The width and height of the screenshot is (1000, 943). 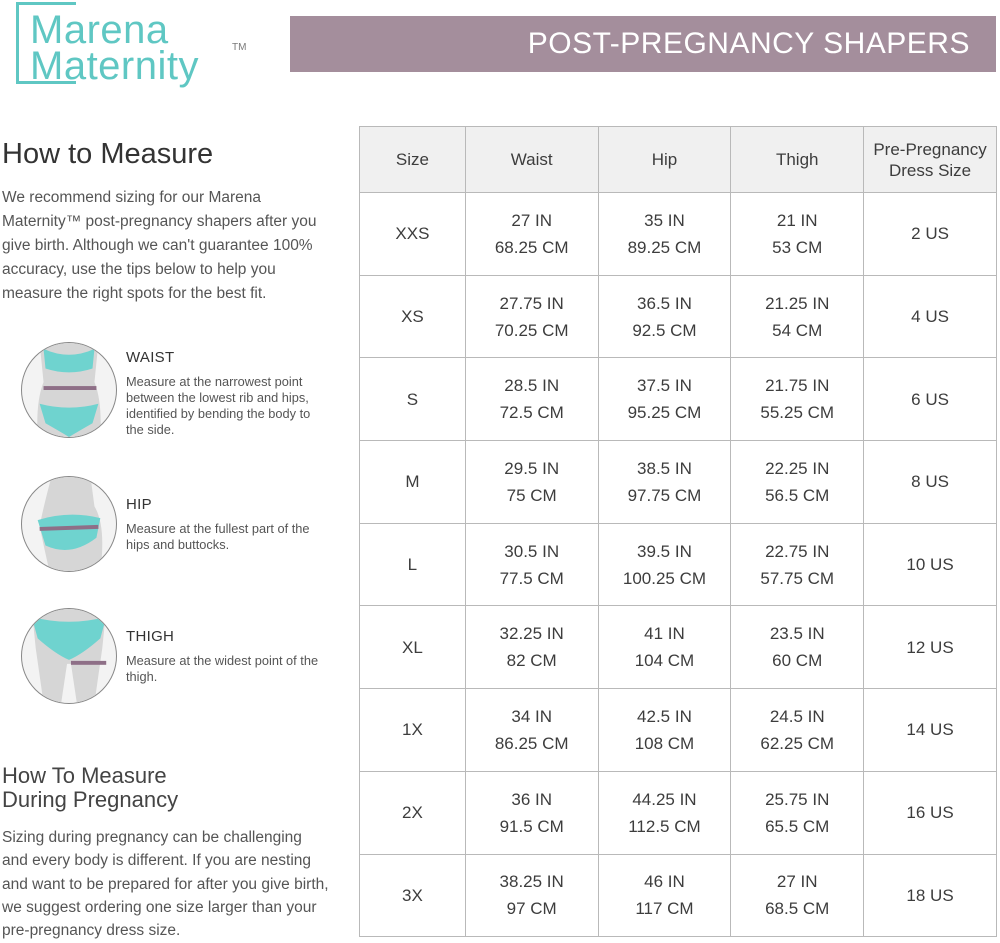 I want to click on thigh-cell: 27 IN 68.5 CM, so click(x=797, y=895).